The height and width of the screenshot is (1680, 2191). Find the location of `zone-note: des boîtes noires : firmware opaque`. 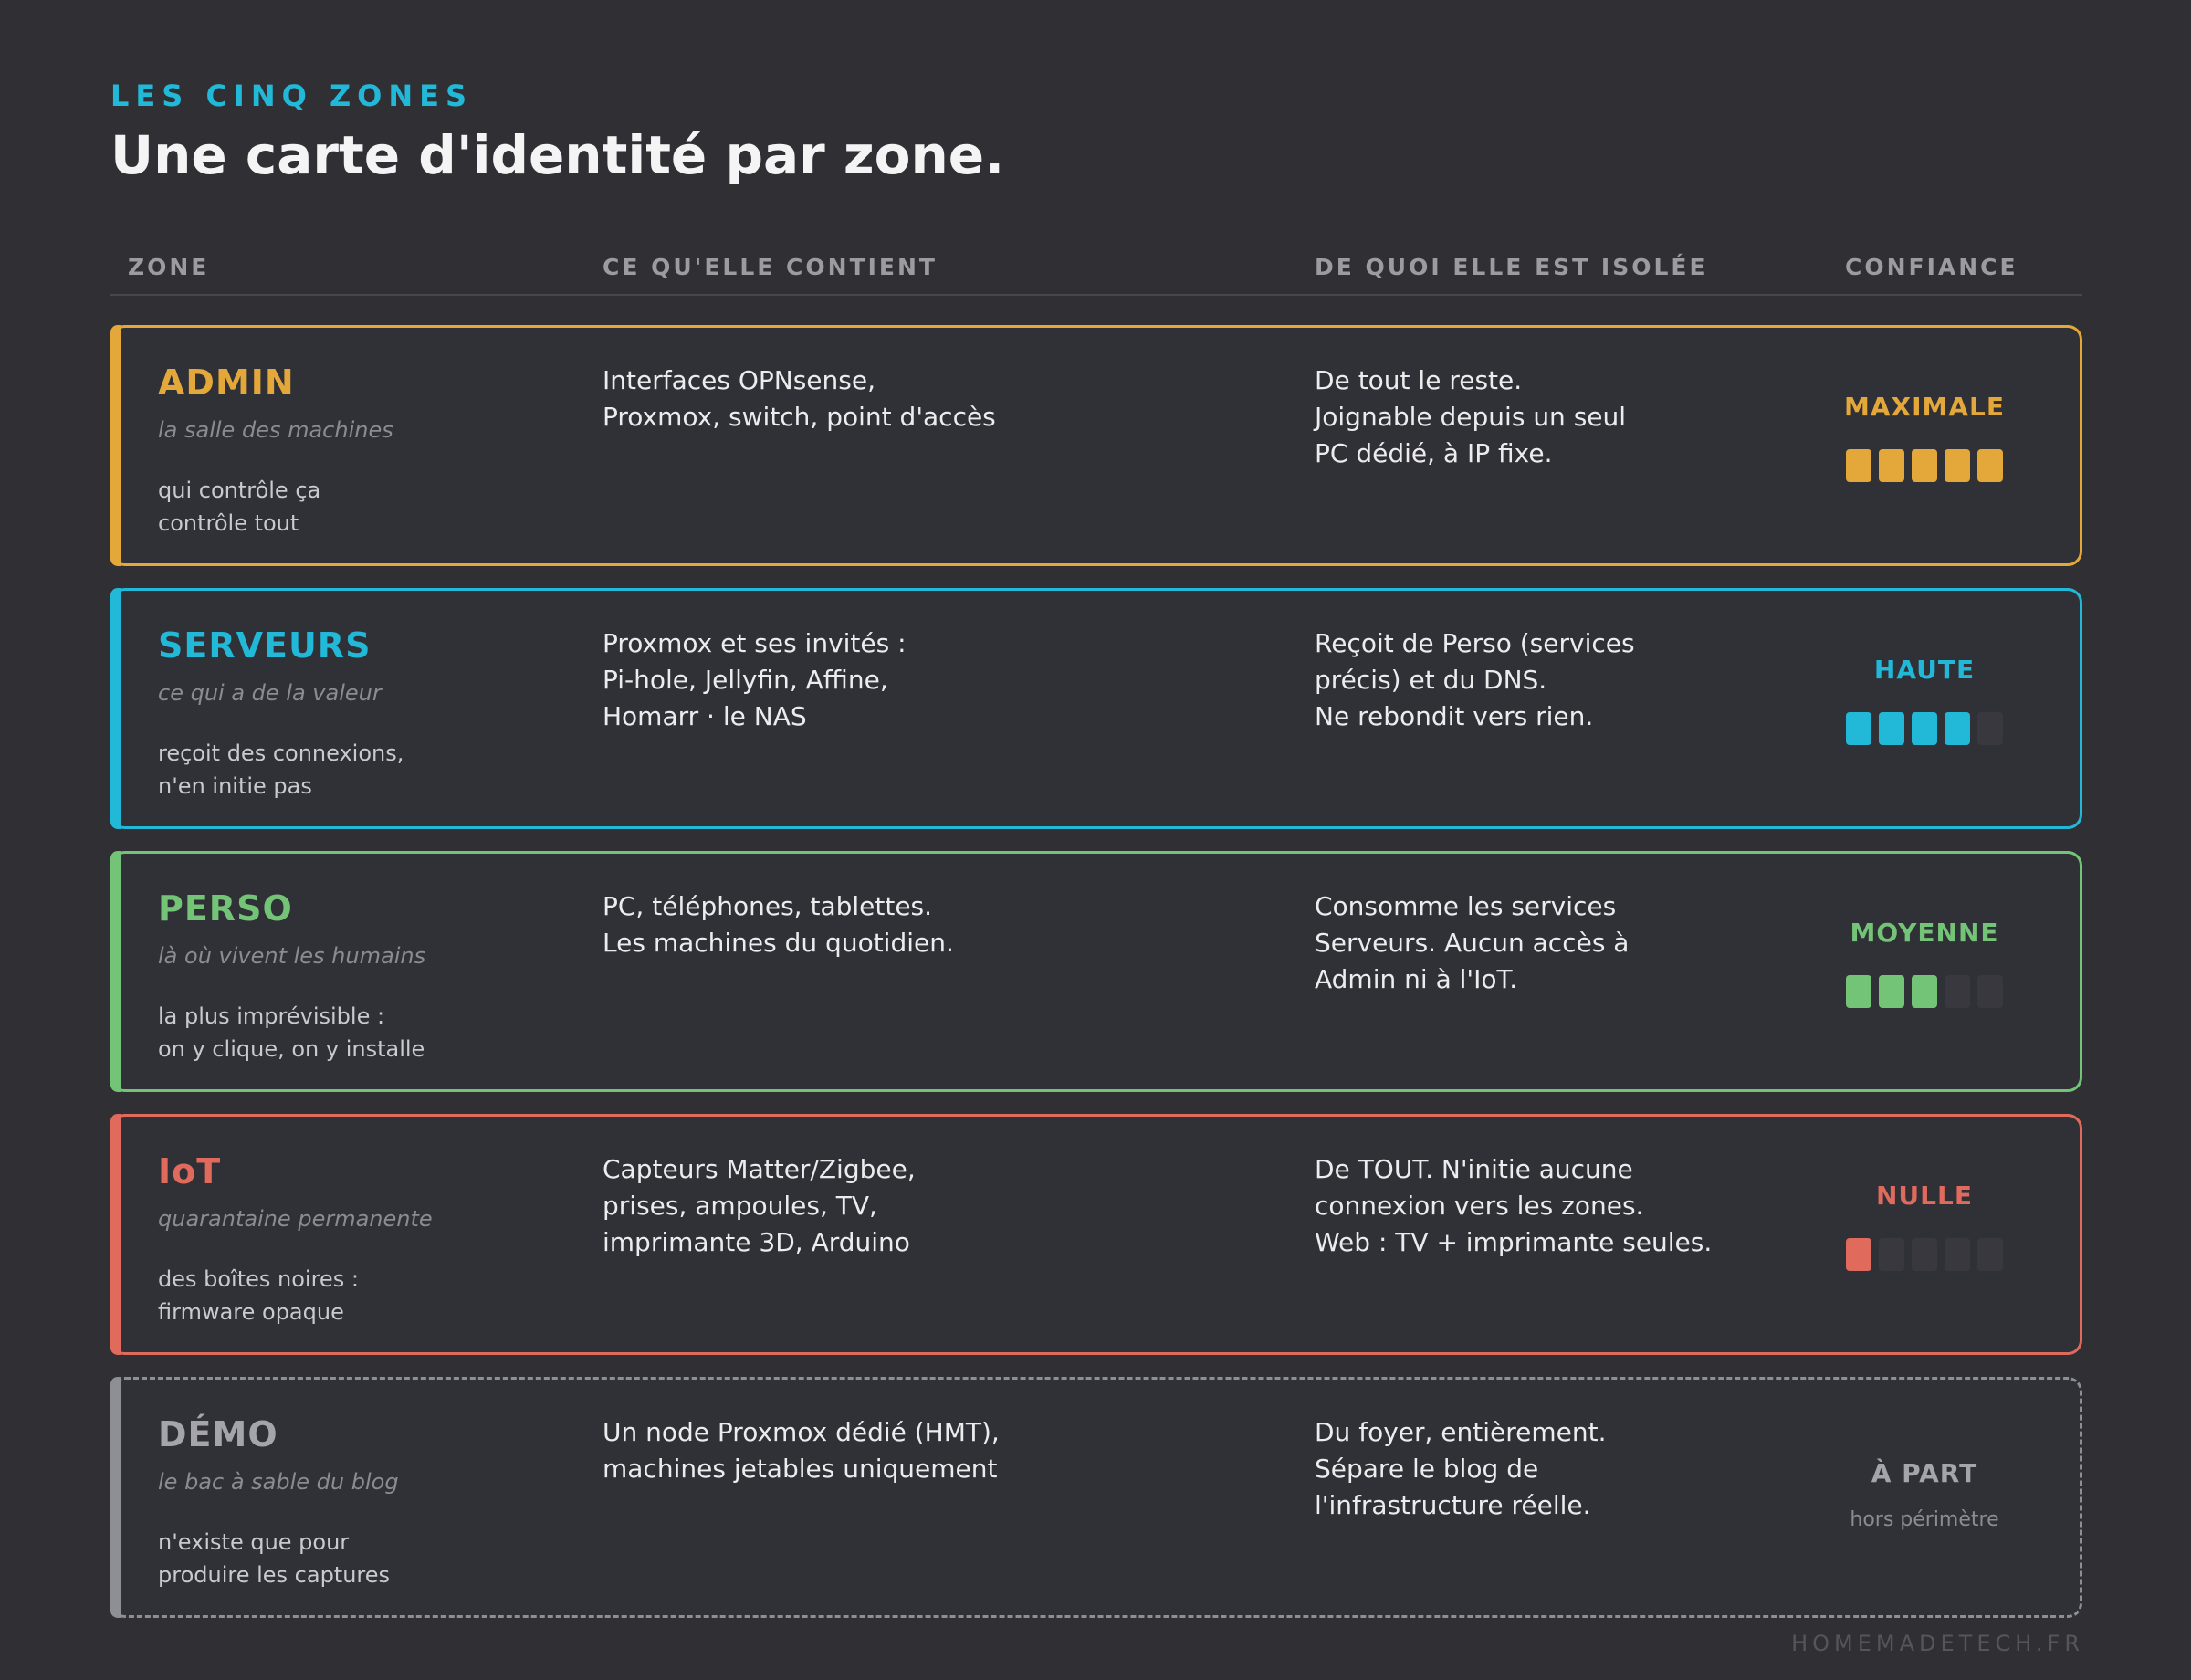

zone-note: des boîtes noires : firmware opaque is located at coordinates (258, 1295).